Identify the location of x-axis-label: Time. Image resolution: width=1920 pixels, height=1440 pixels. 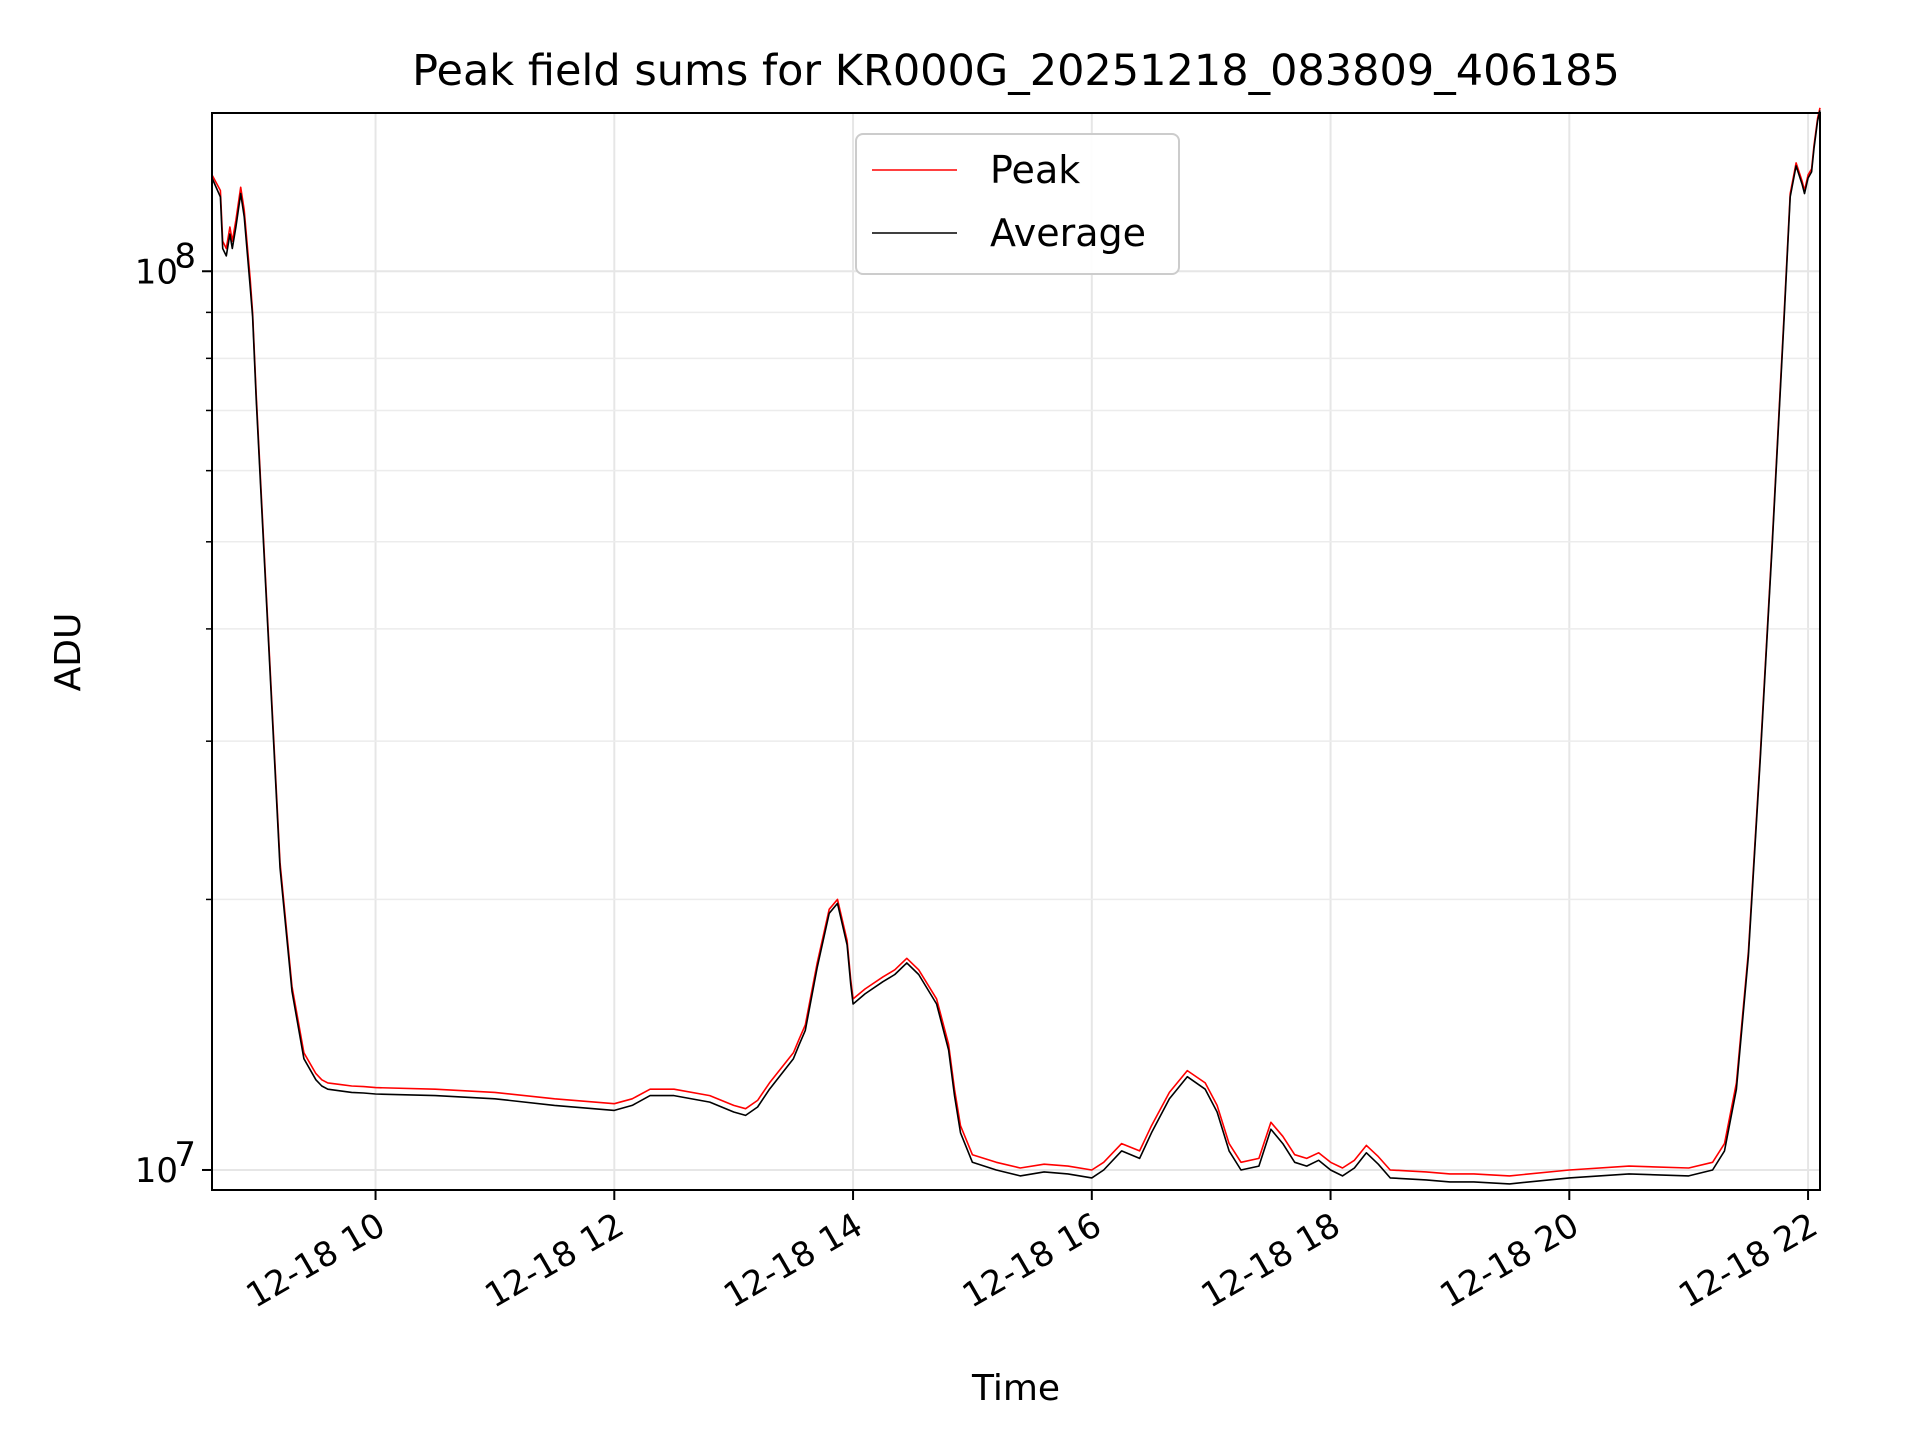
(1015, 1388).